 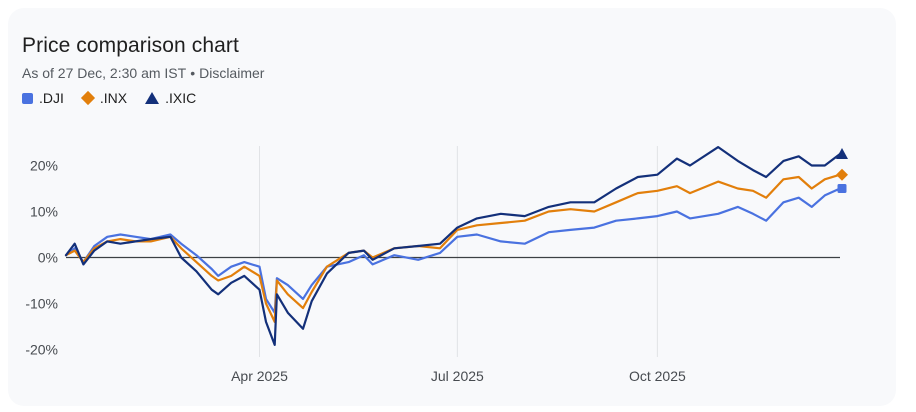 What do you see at coordinates (181, 98) in the screenshot?
I see `legend-label: .IXIC` at bounding box center [181, 98].